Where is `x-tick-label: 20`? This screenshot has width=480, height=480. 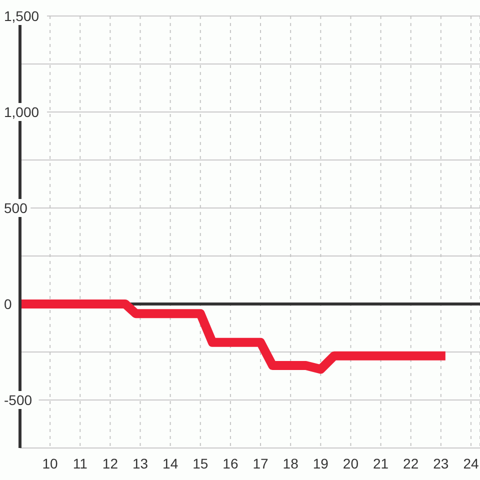
x-tick-label: 20 is located at coordinates (350, 464).